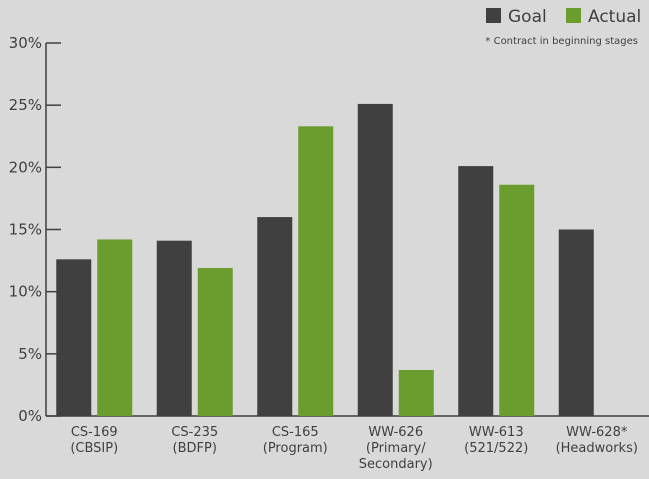  What do you see at coordinates (30, 416) in the screenshot?
I see `y-tick-label: 0%` at bounding box center [30, 416].